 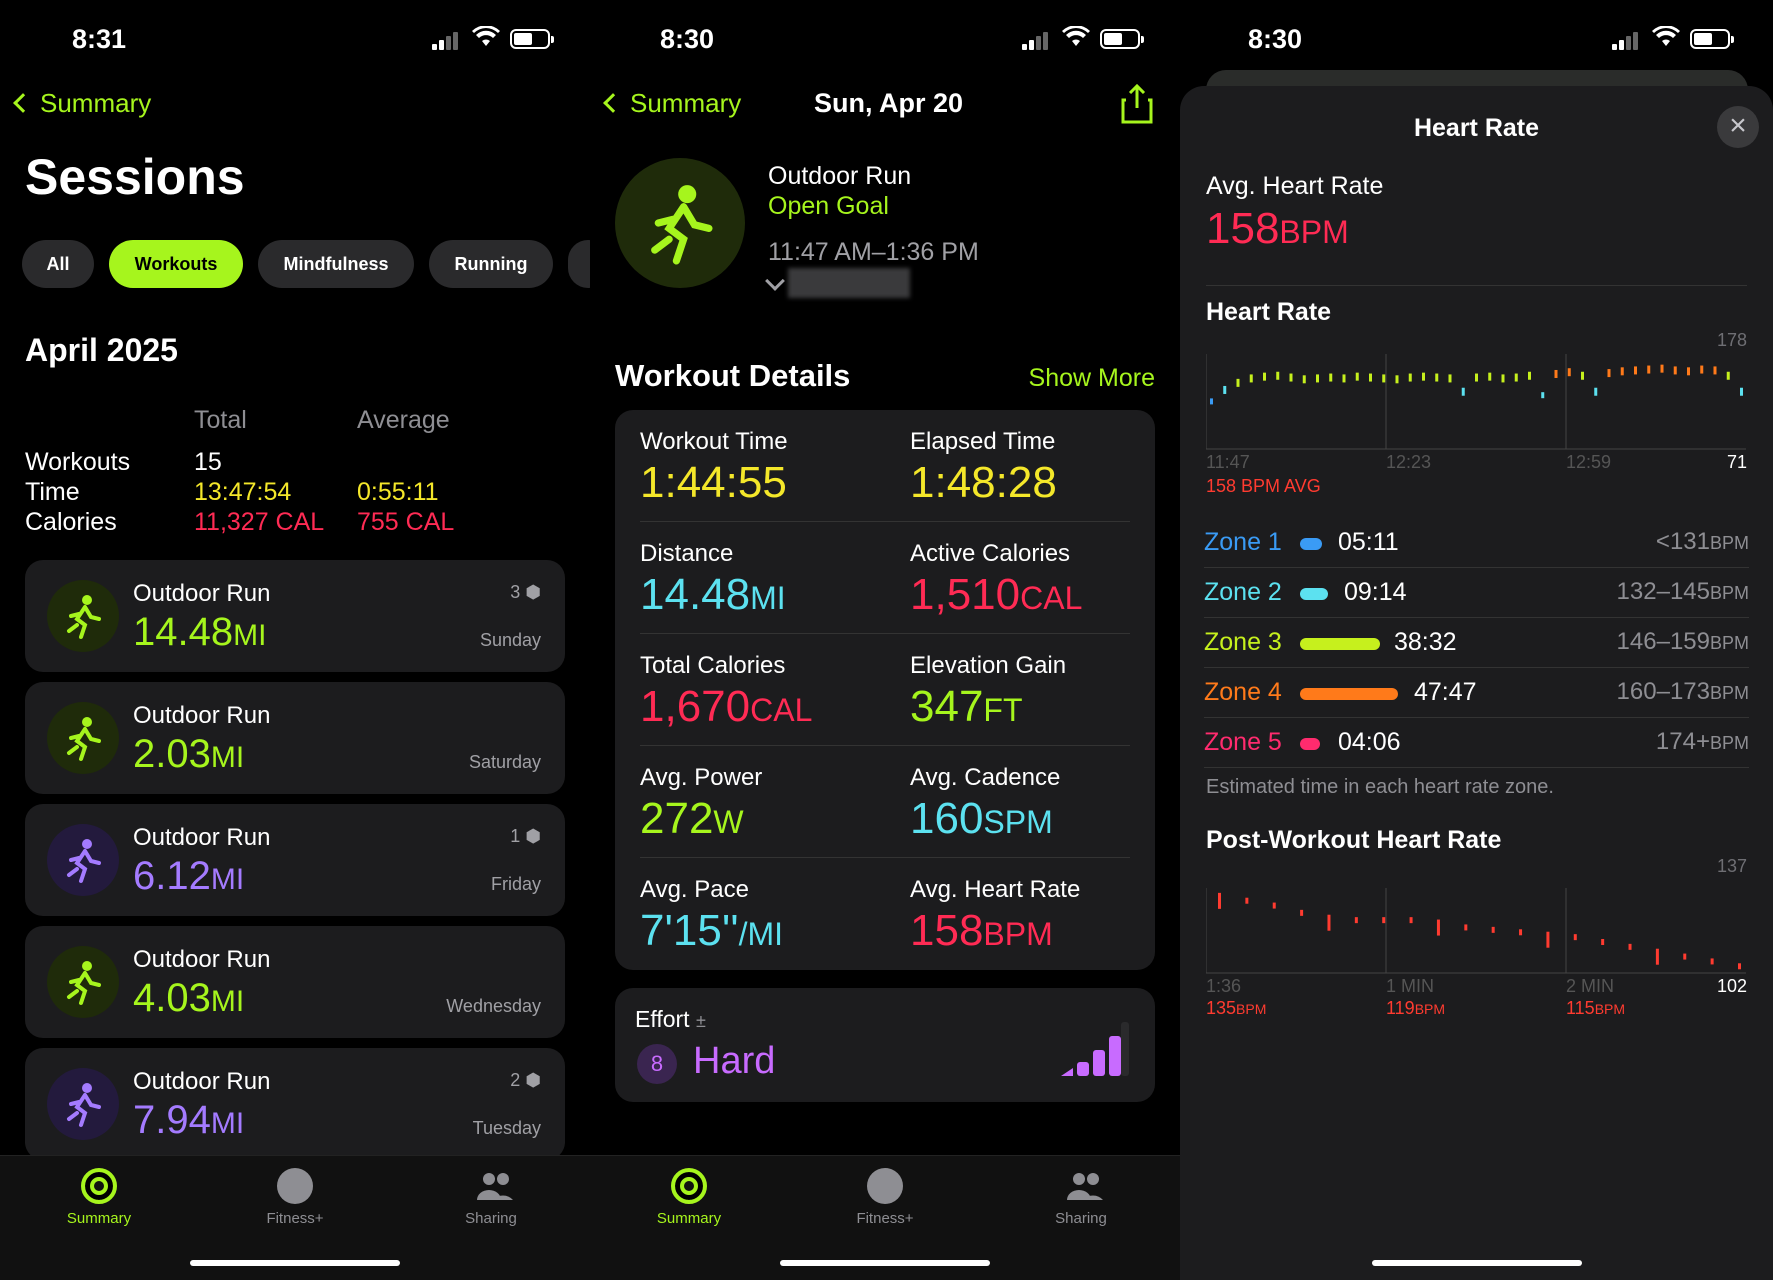 I want to click on close-icon: ×, so click(x=1738, y=127).